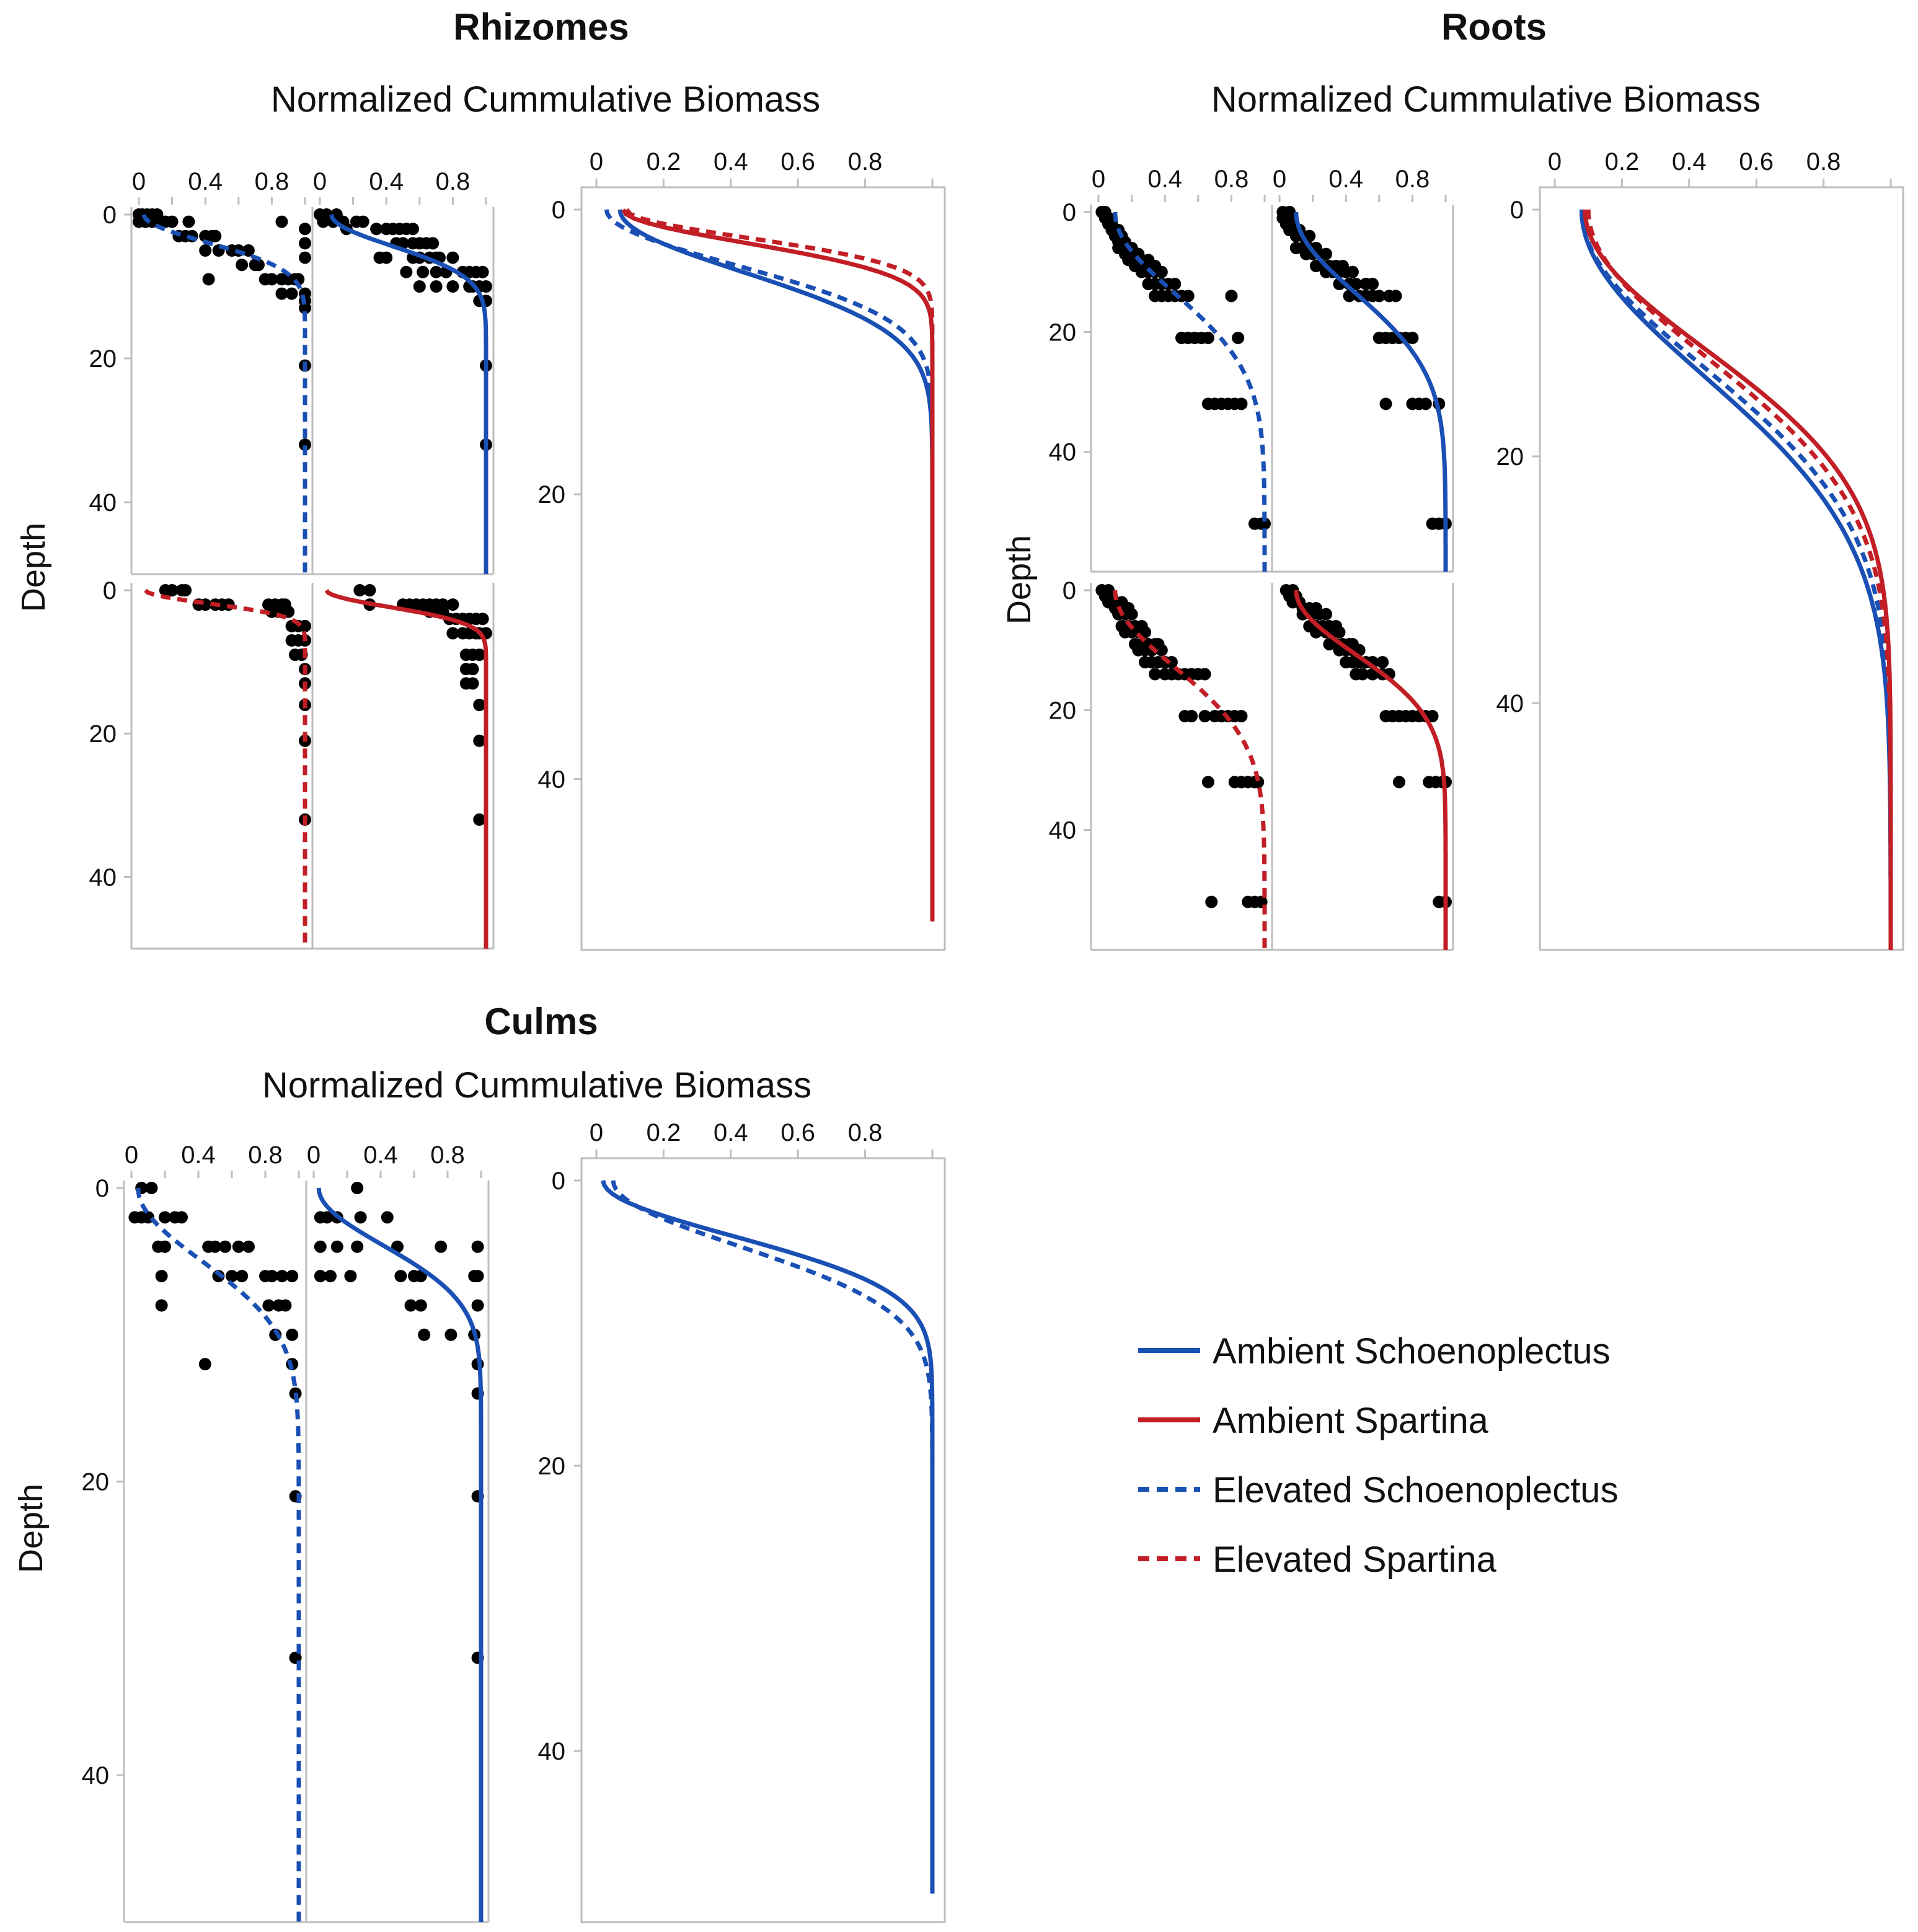 The width and height of the screenshot is (1918, 1932). What do you see at coordinates (403, 766) in the screenshot?
I see `cell-ambient-spartina` at bounding box center [403, 766].